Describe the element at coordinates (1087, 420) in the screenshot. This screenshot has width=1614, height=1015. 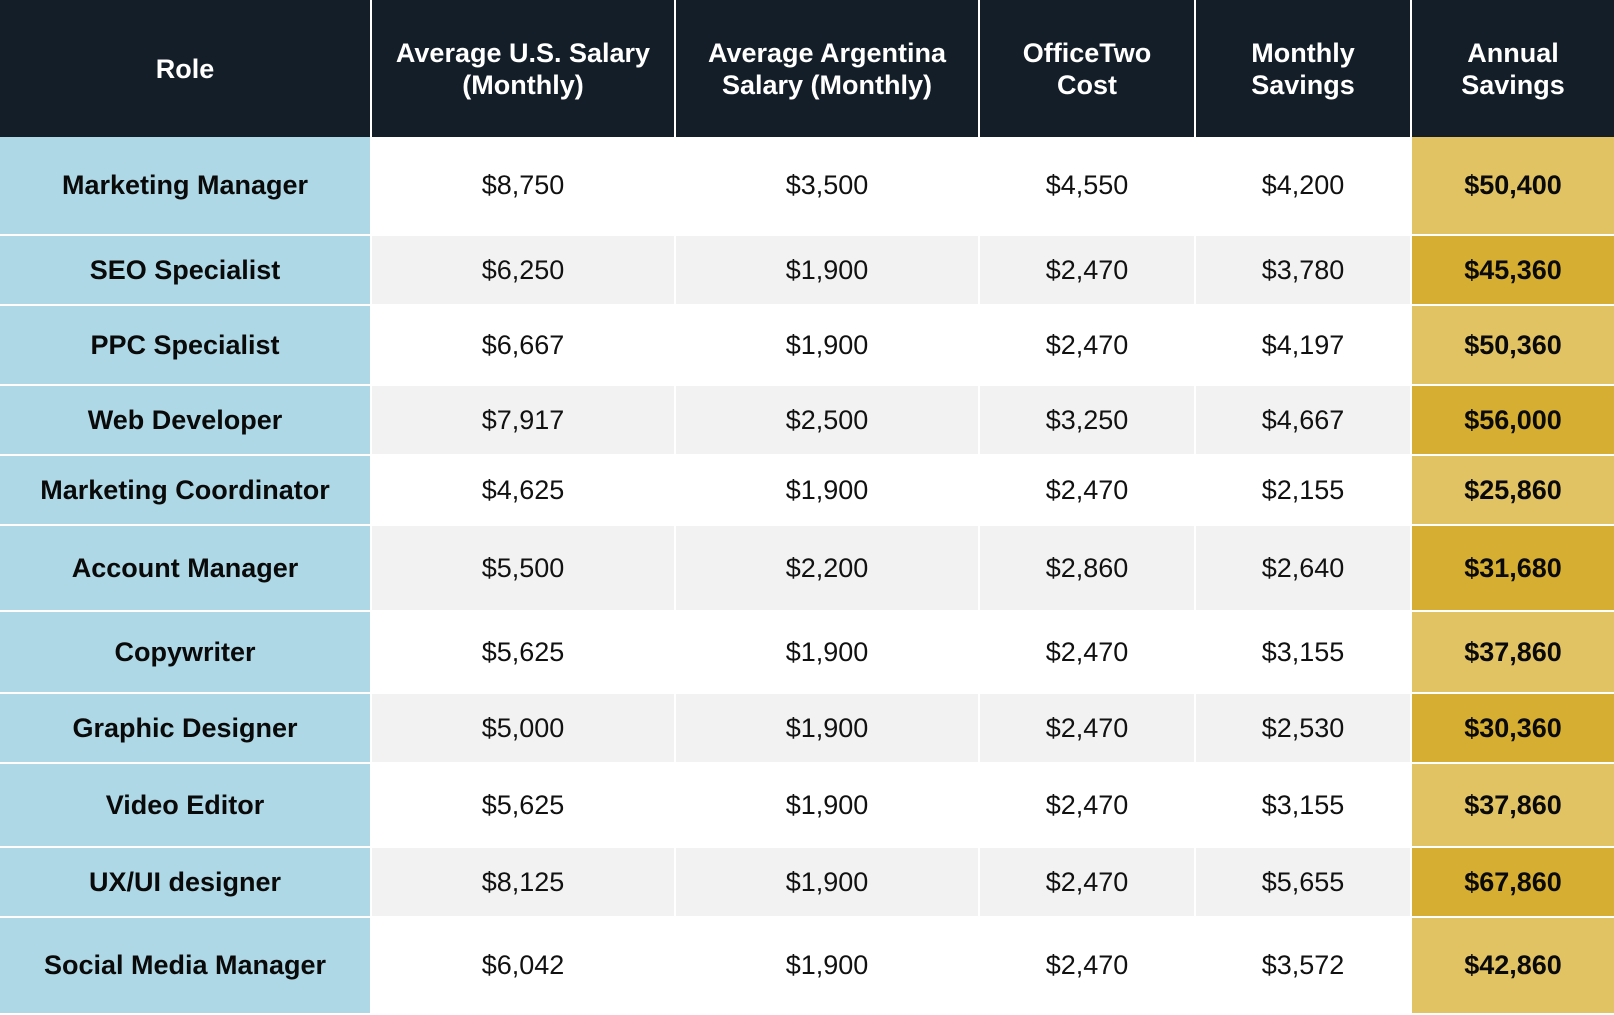
I see `officetwo-cost-cell: $3,250` at that location.